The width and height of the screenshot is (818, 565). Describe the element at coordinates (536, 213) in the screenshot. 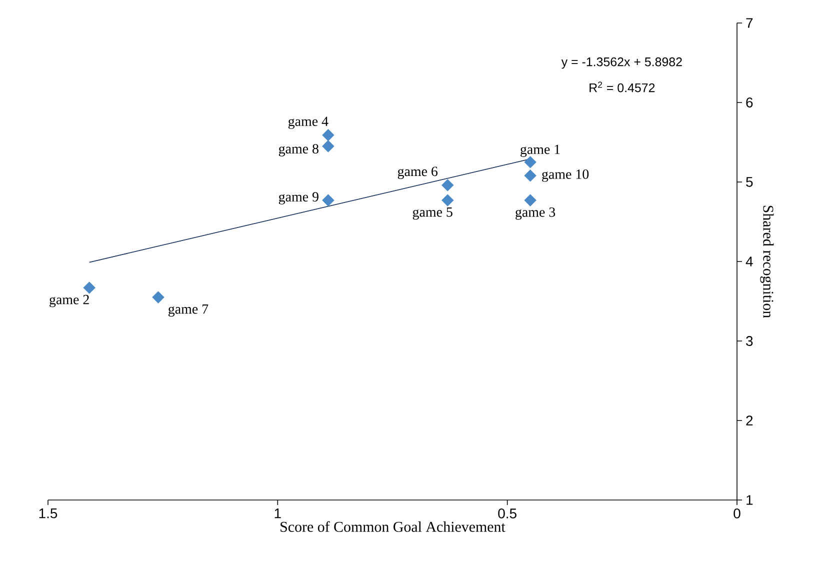

I see `annotation: game 3` at that location.